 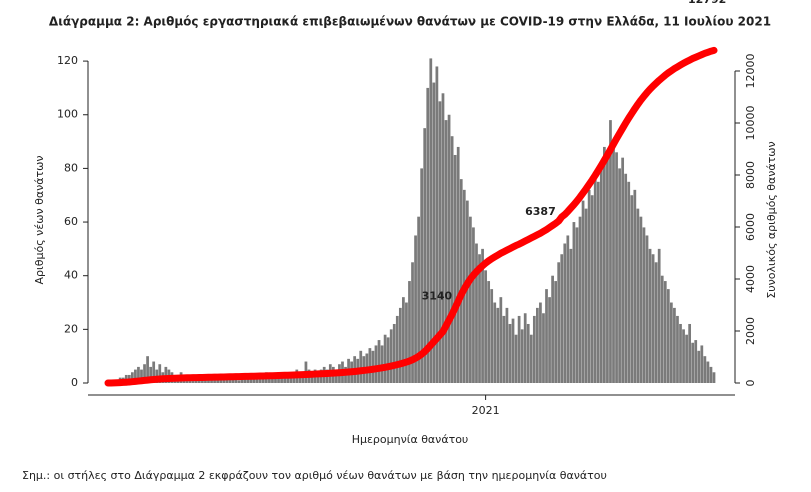 I want to click on y-tick-label: 0, so click(x=74, y=382).